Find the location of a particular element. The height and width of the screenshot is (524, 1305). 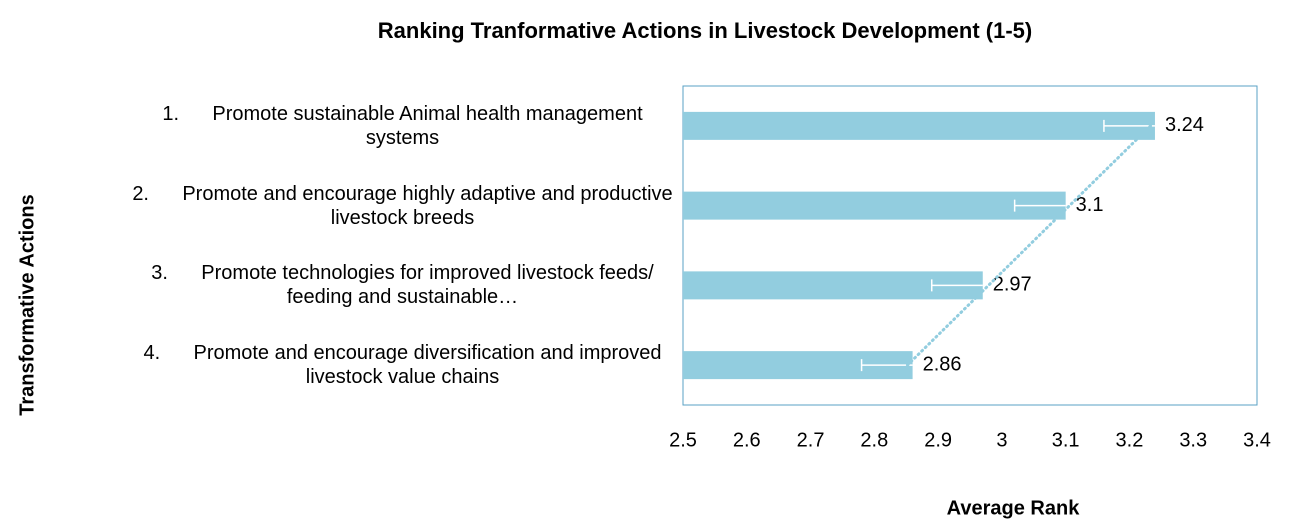

value-label: 3.1 is located at coordinates (1090, 205).